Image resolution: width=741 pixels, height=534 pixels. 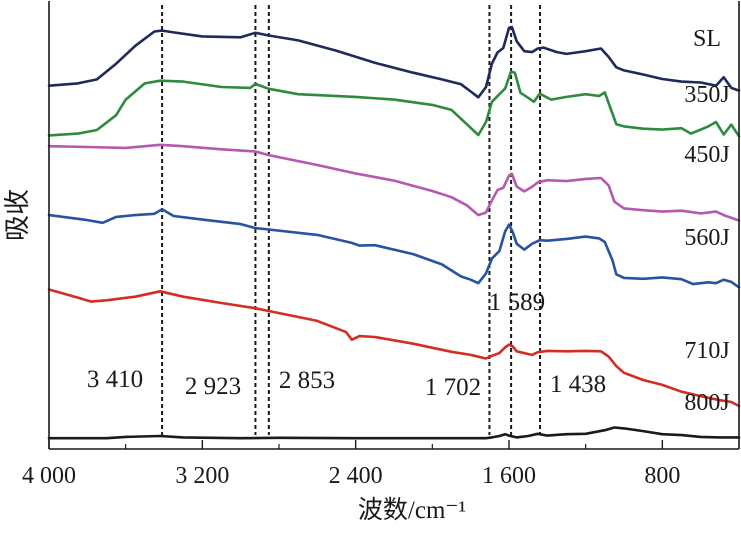 What do you see at coordinates (394, 182) in the screenshot?
I see `series-line-450J` at bounding box center [394, 182].